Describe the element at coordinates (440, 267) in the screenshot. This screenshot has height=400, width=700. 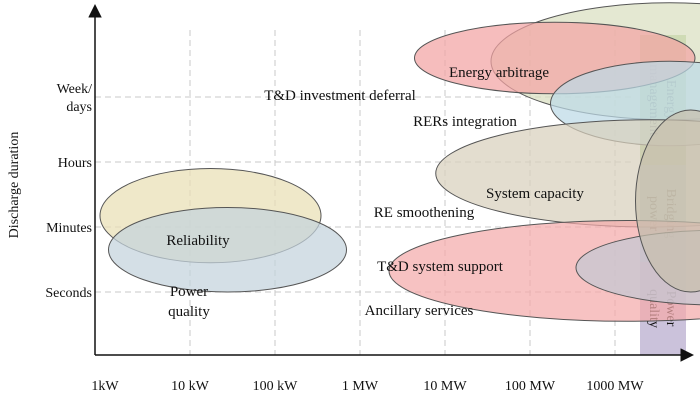
I see `label-tandd-system-support: T&D system support` at that location.